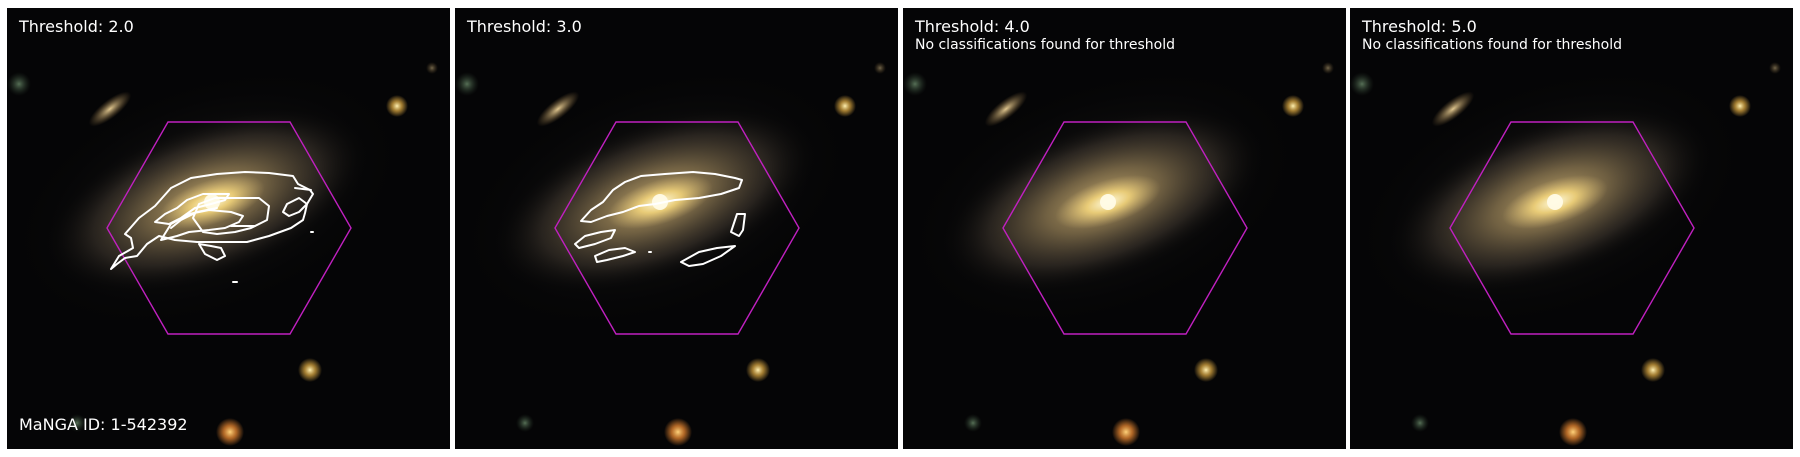  What do you see at coordinates (1419, 26) in the screenshot?
I see `panel-title: Threshold: 5.0` at bounding box center [1419, 26].